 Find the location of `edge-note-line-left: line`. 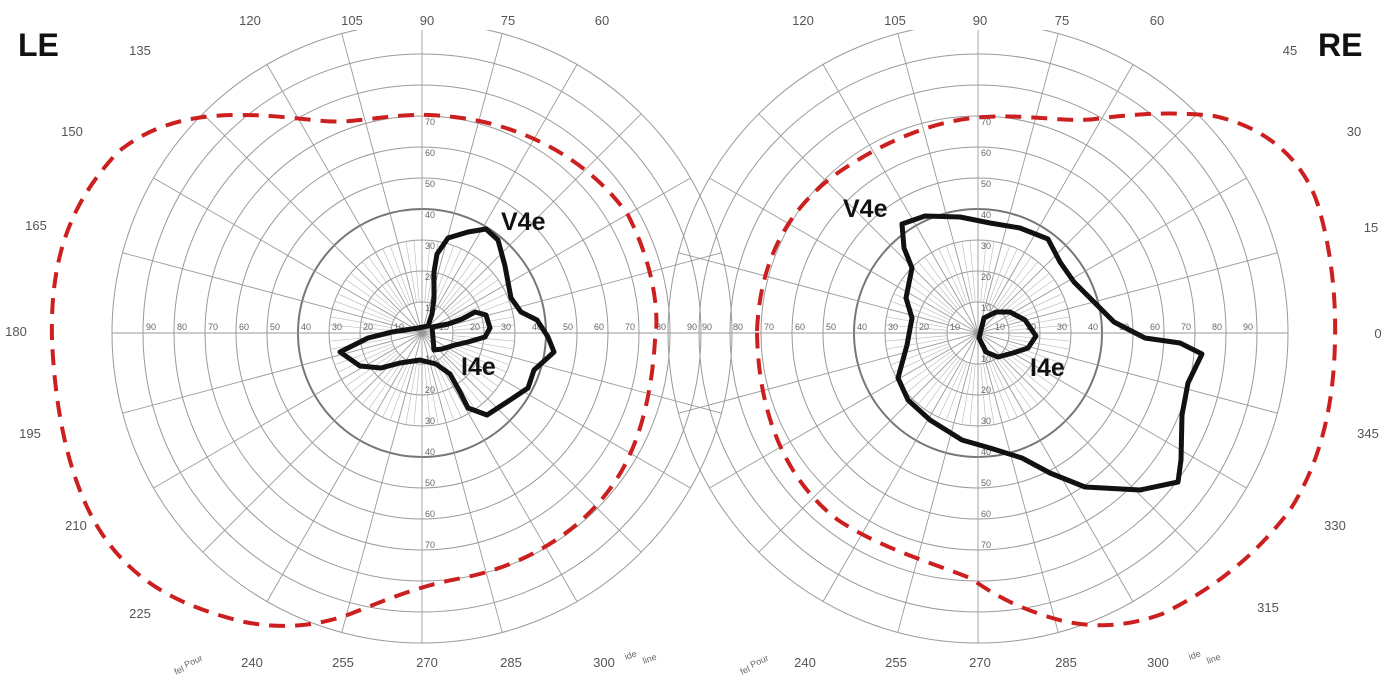

edge-note-line-left: line is located at coordinates (649, 659).